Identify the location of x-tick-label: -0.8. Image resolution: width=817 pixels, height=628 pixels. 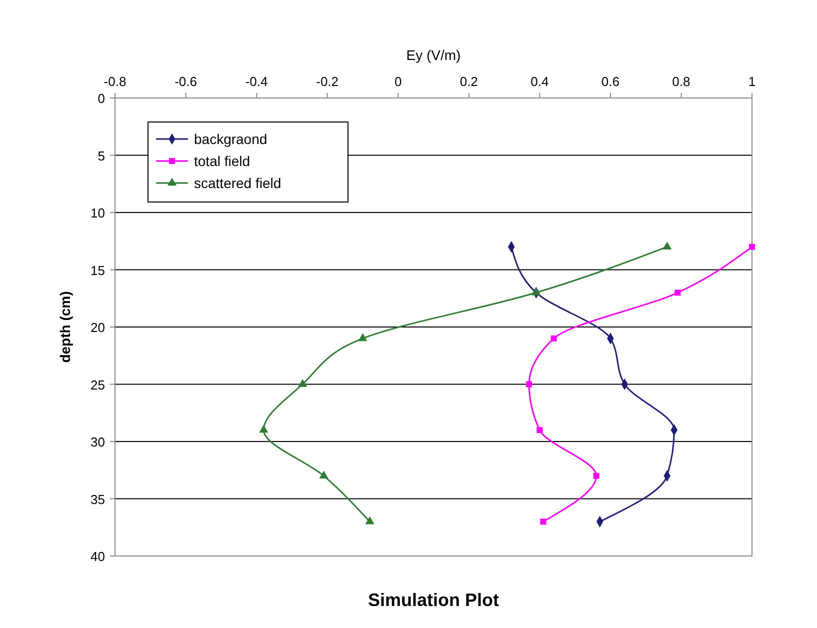
(115, 81).